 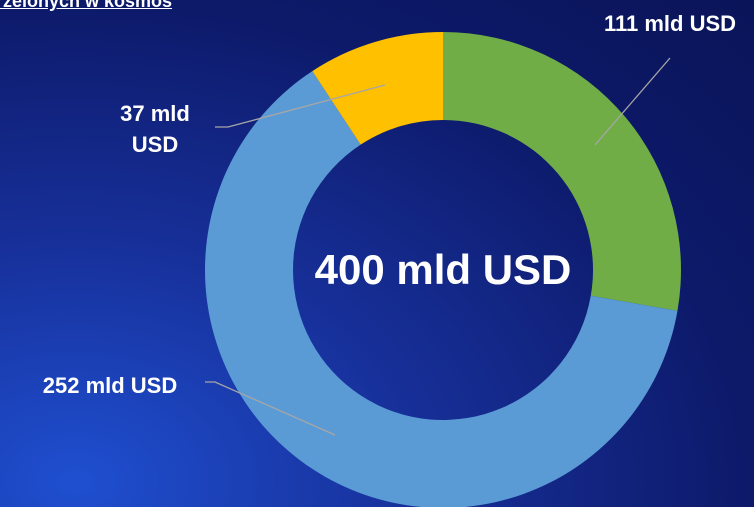 I want to click on data-label: 37 mld USD, so click(x=155, y=129).